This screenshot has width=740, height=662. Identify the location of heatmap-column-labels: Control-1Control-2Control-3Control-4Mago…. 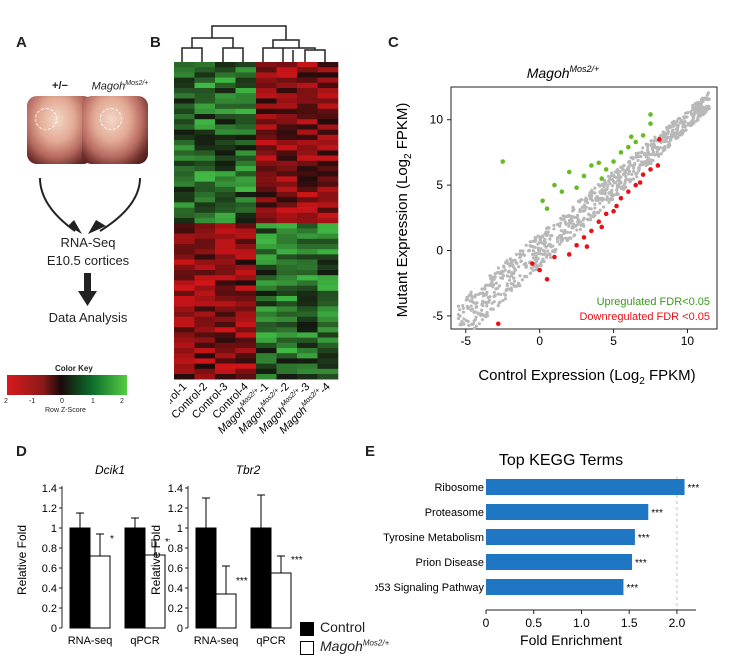
(251, 409).